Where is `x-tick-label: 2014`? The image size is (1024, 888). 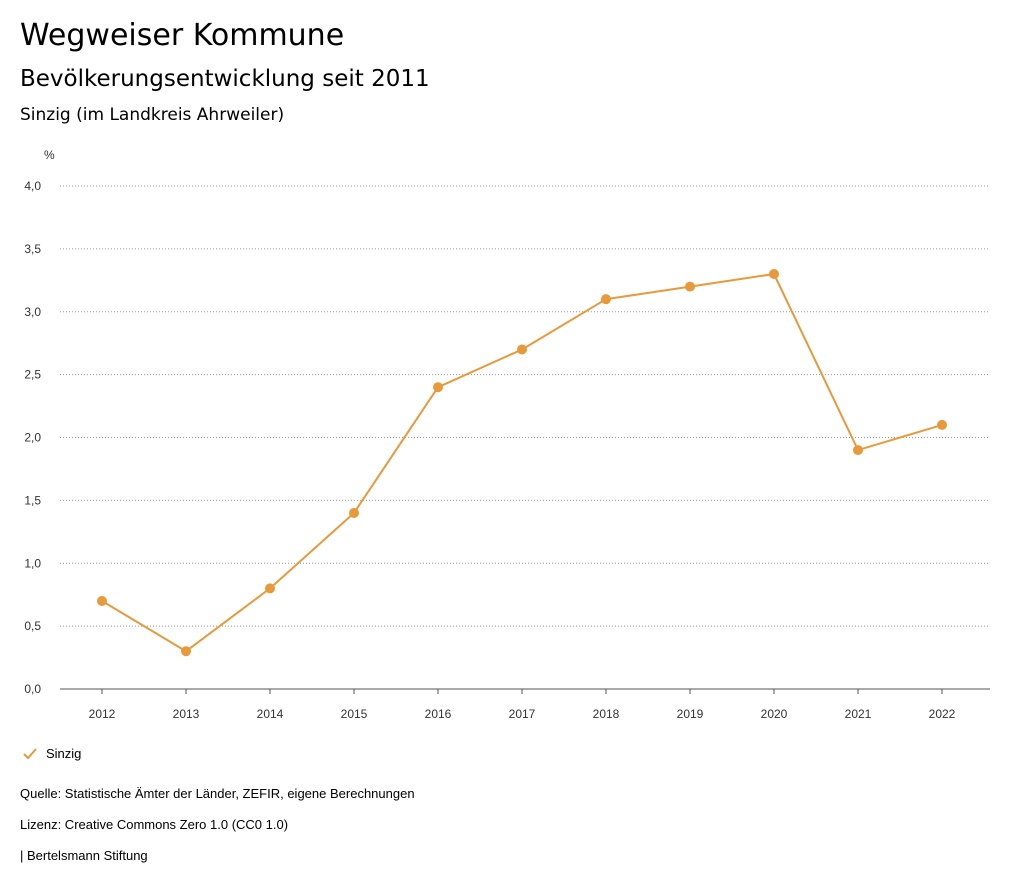 x-tick-label: 2014 is located at coordinates (270, 714).